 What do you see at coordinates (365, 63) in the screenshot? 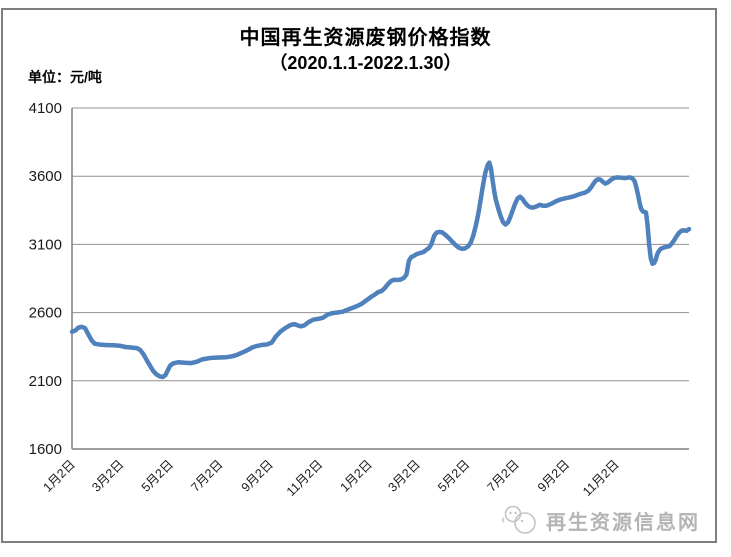
I see `chart-subtitle: （2020.1.1-2022.1.30）` at bounding box center [365, 63].